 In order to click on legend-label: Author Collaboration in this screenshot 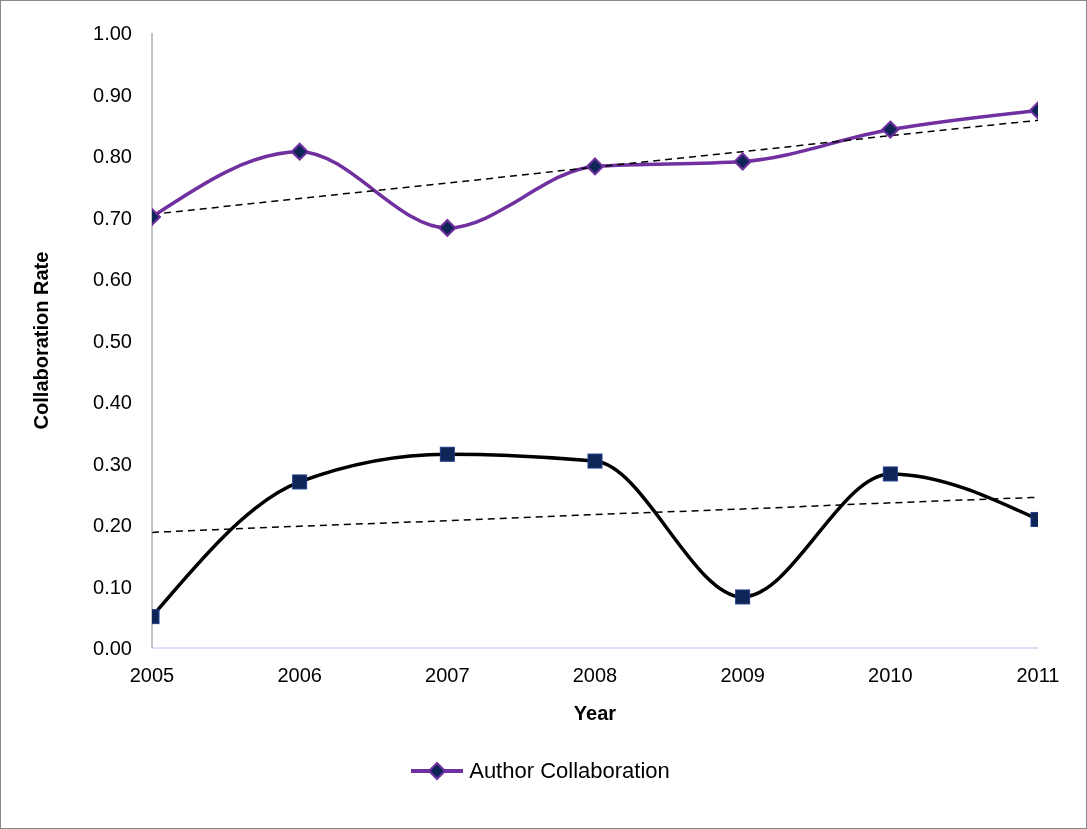, I will do `click(569, 771)`.